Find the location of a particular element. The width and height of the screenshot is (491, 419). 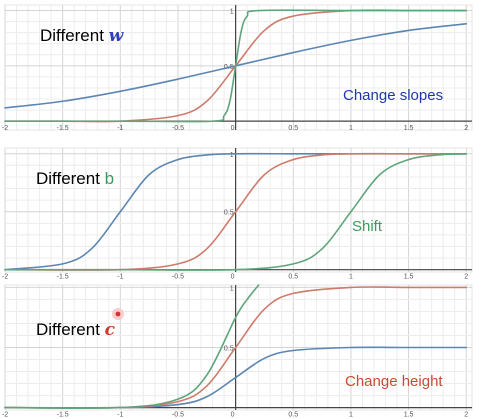

panel-annotation: Change slopes is located at coordinates (393, 95).